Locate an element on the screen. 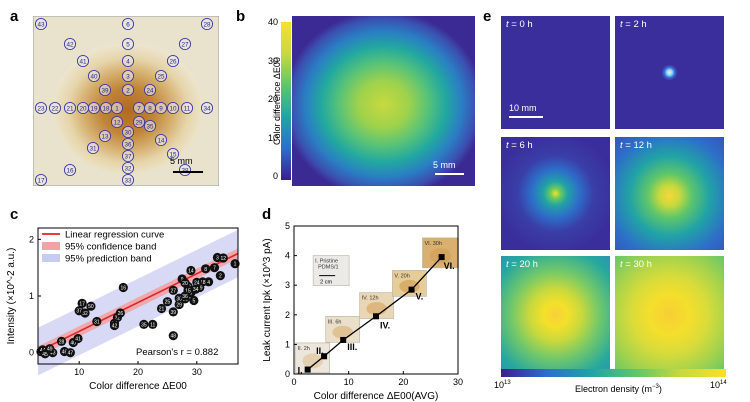  sample-marker: 4 is located at coordinates (128, 61).